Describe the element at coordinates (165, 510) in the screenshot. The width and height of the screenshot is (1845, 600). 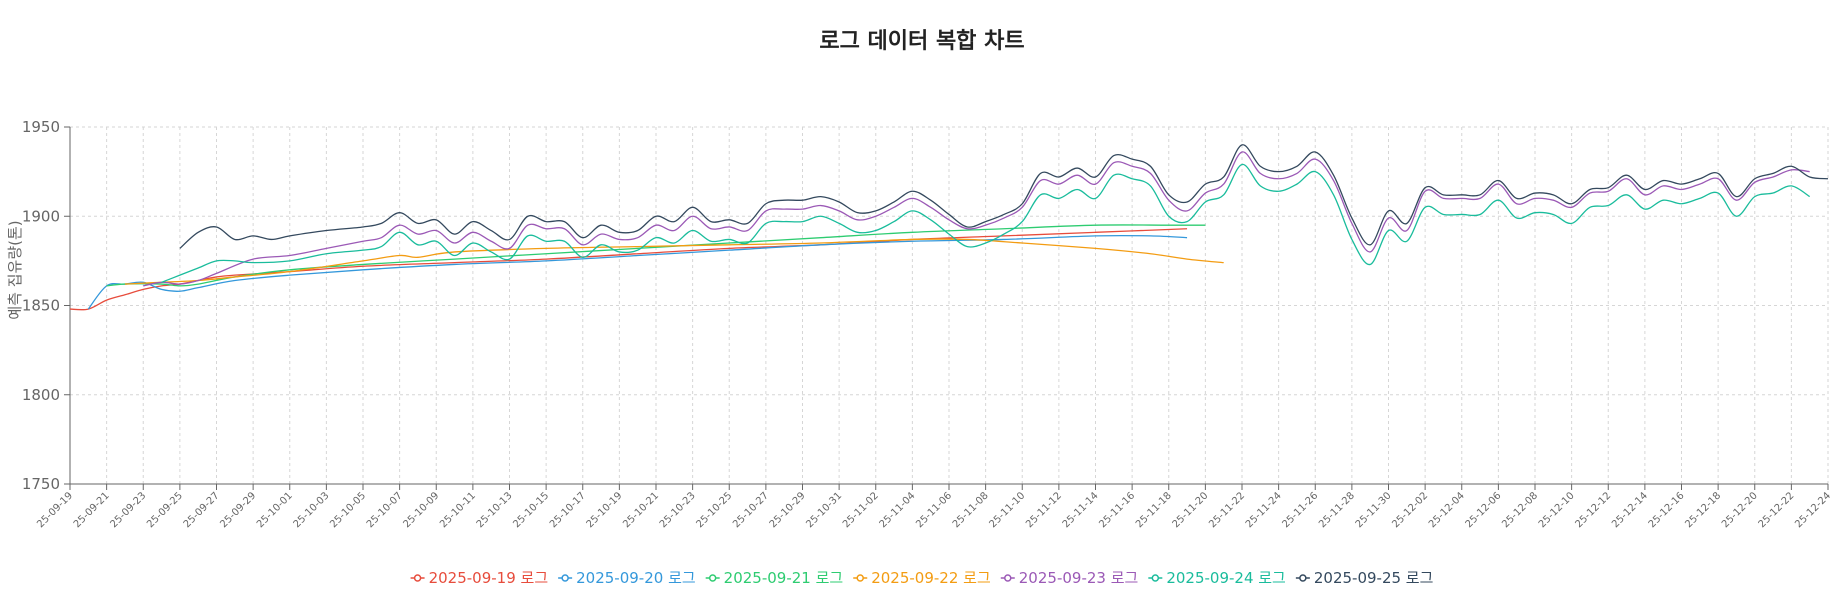
I see `x-tick-label: 25-09-25` at that location.